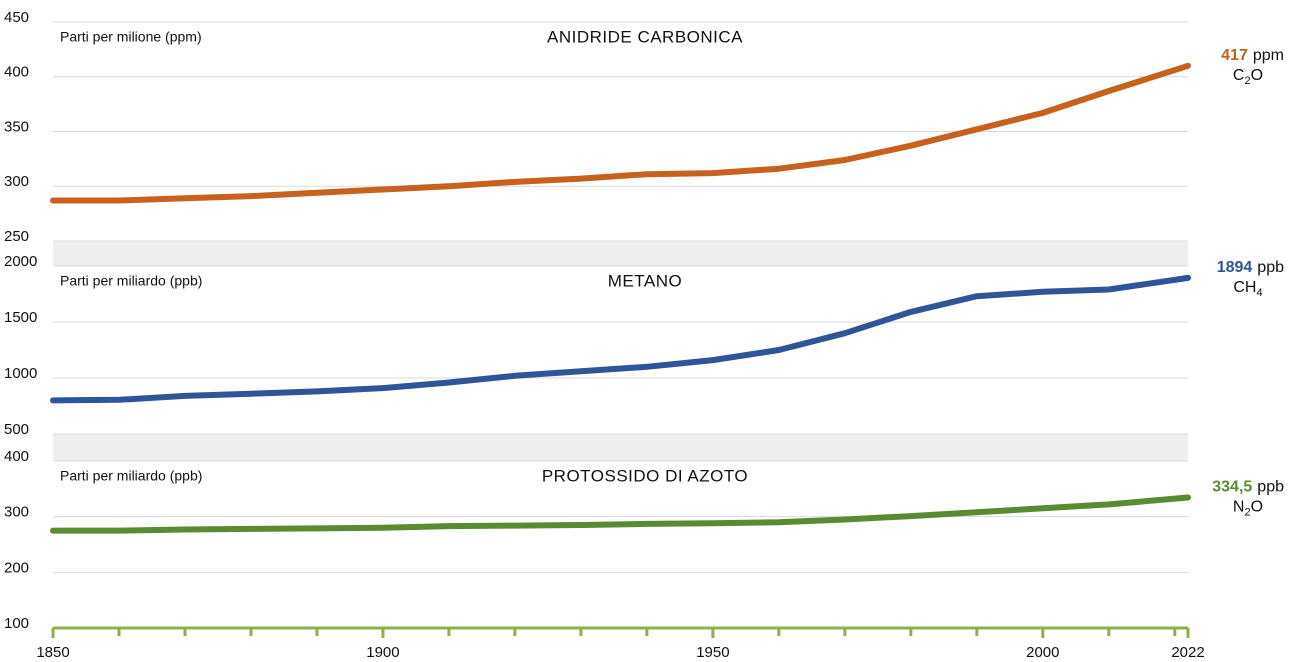  Describe the element at coordinates (16, 429) in the screenshot. I see `y-tick-label: 500` at that location.